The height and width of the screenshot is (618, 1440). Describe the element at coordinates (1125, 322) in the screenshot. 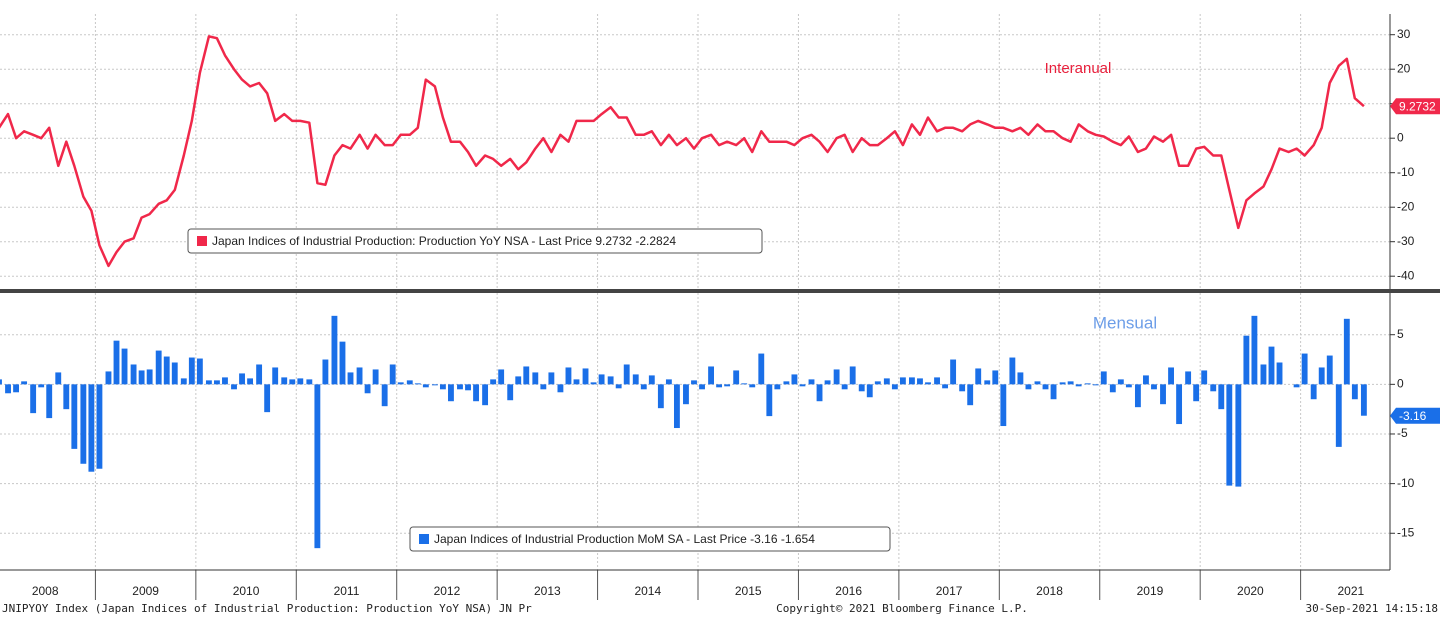

I see `annotation: Mensual` at that location.